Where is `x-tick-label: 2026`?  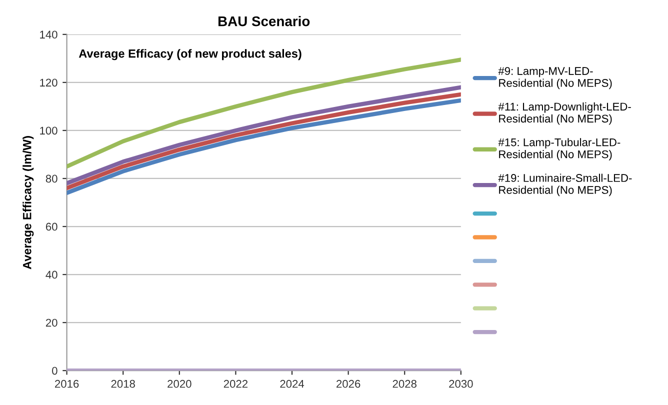
x-tick-label: 2026 is located at coordinates (348, 384).